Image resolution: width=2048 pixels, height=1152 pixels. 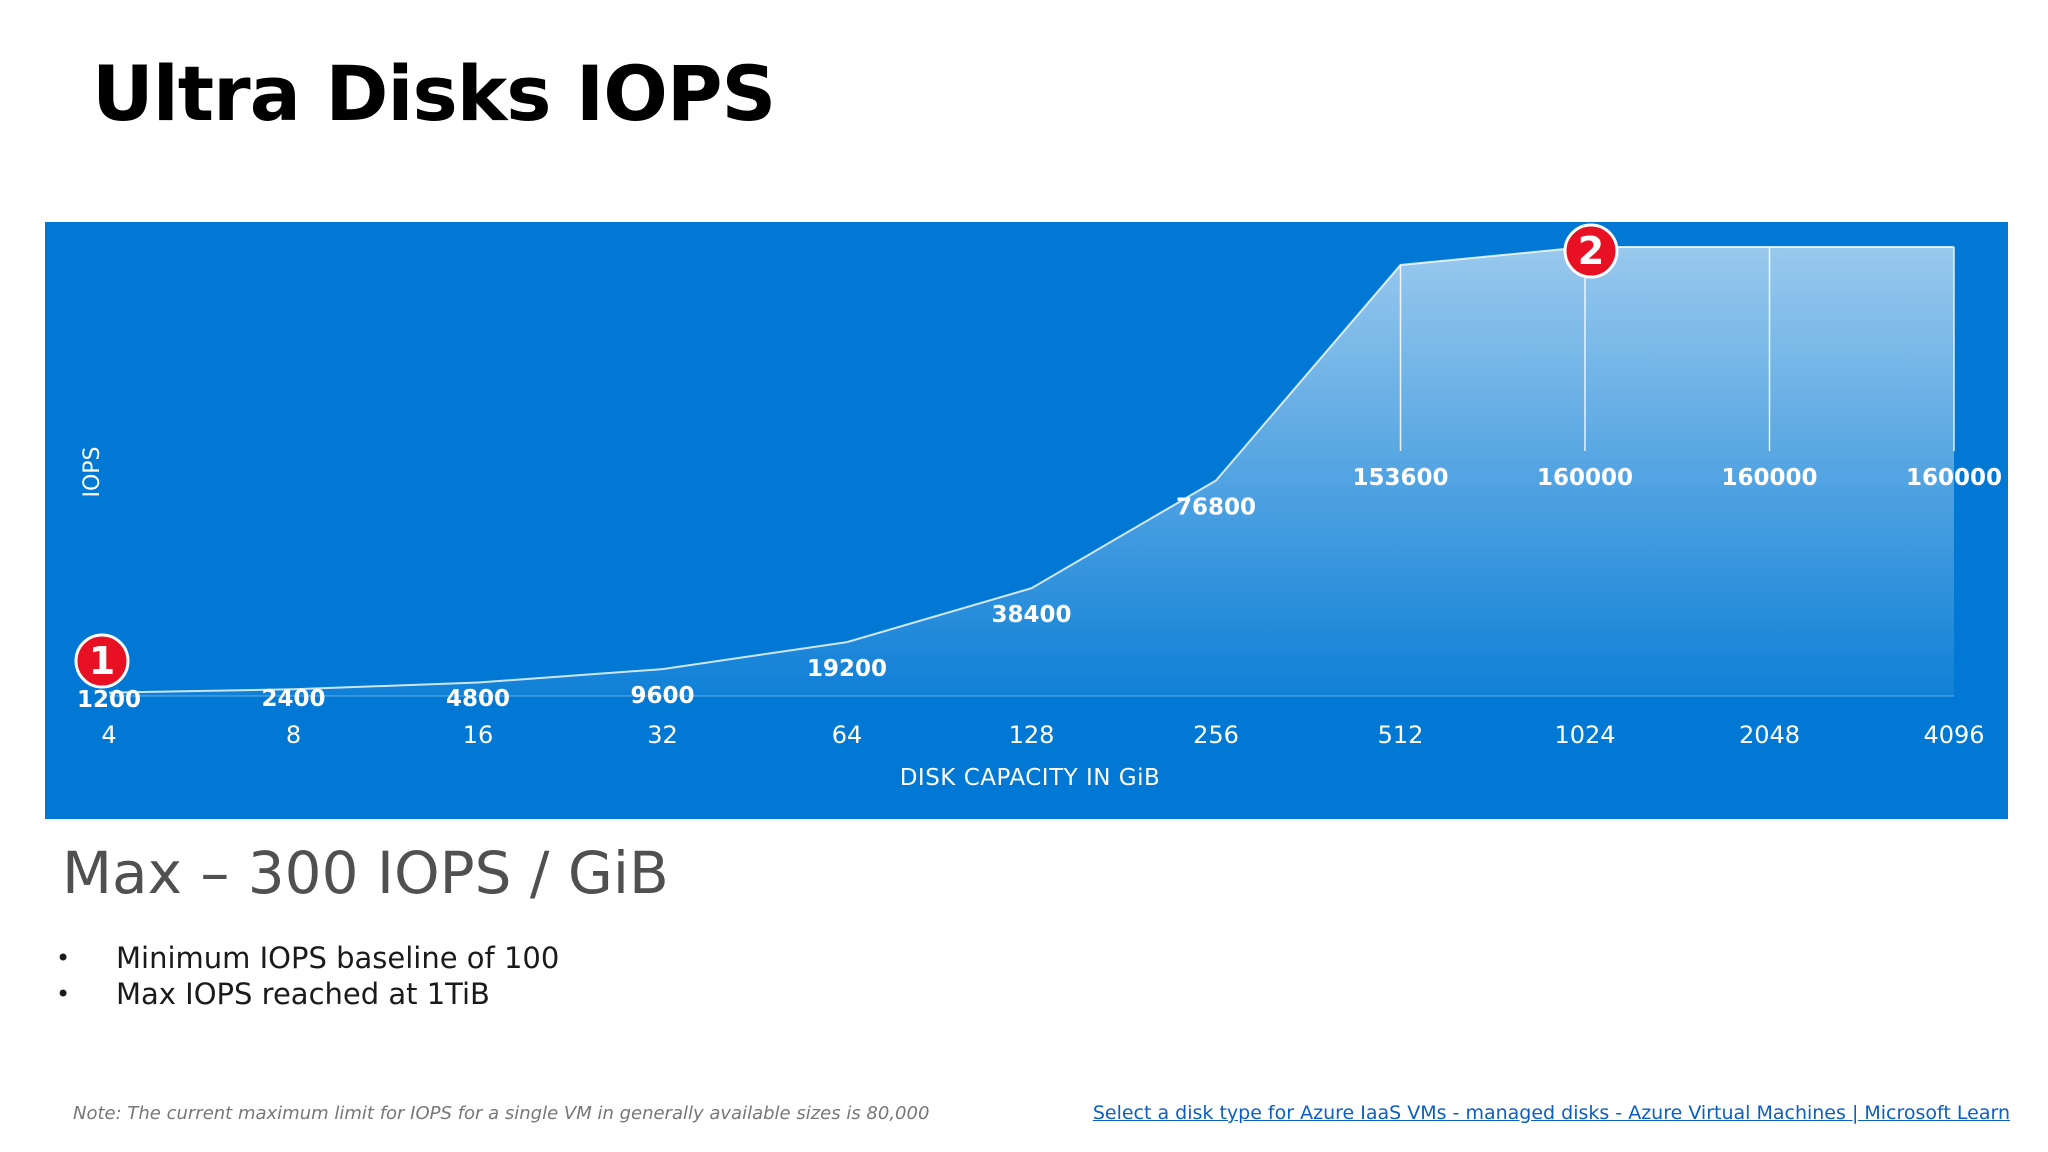 I want to click on x-axis-label: DISK CAPACITY IN GiB, so click(x=1030, y=778).